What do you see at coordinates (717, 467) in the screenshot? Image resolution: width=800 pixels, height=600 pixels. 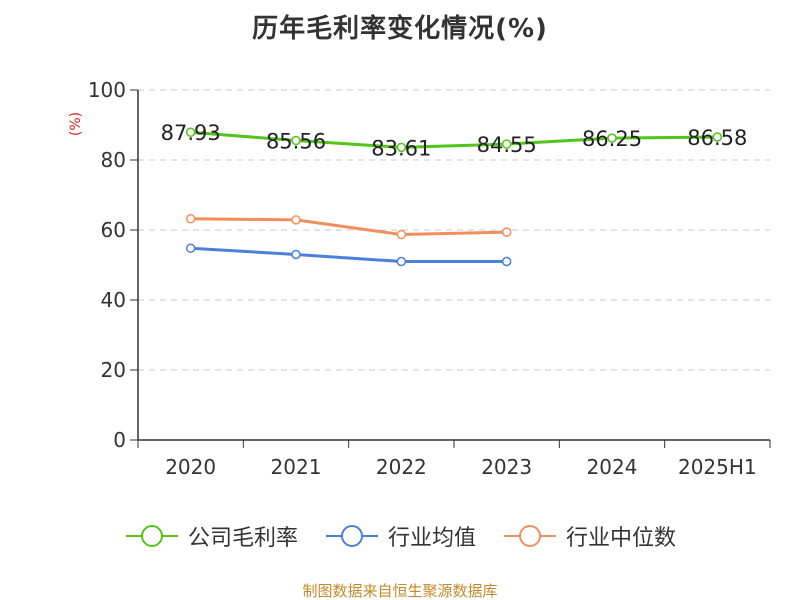 I see `x-tick-label: 2025H1` at bounding box center [717, 467].